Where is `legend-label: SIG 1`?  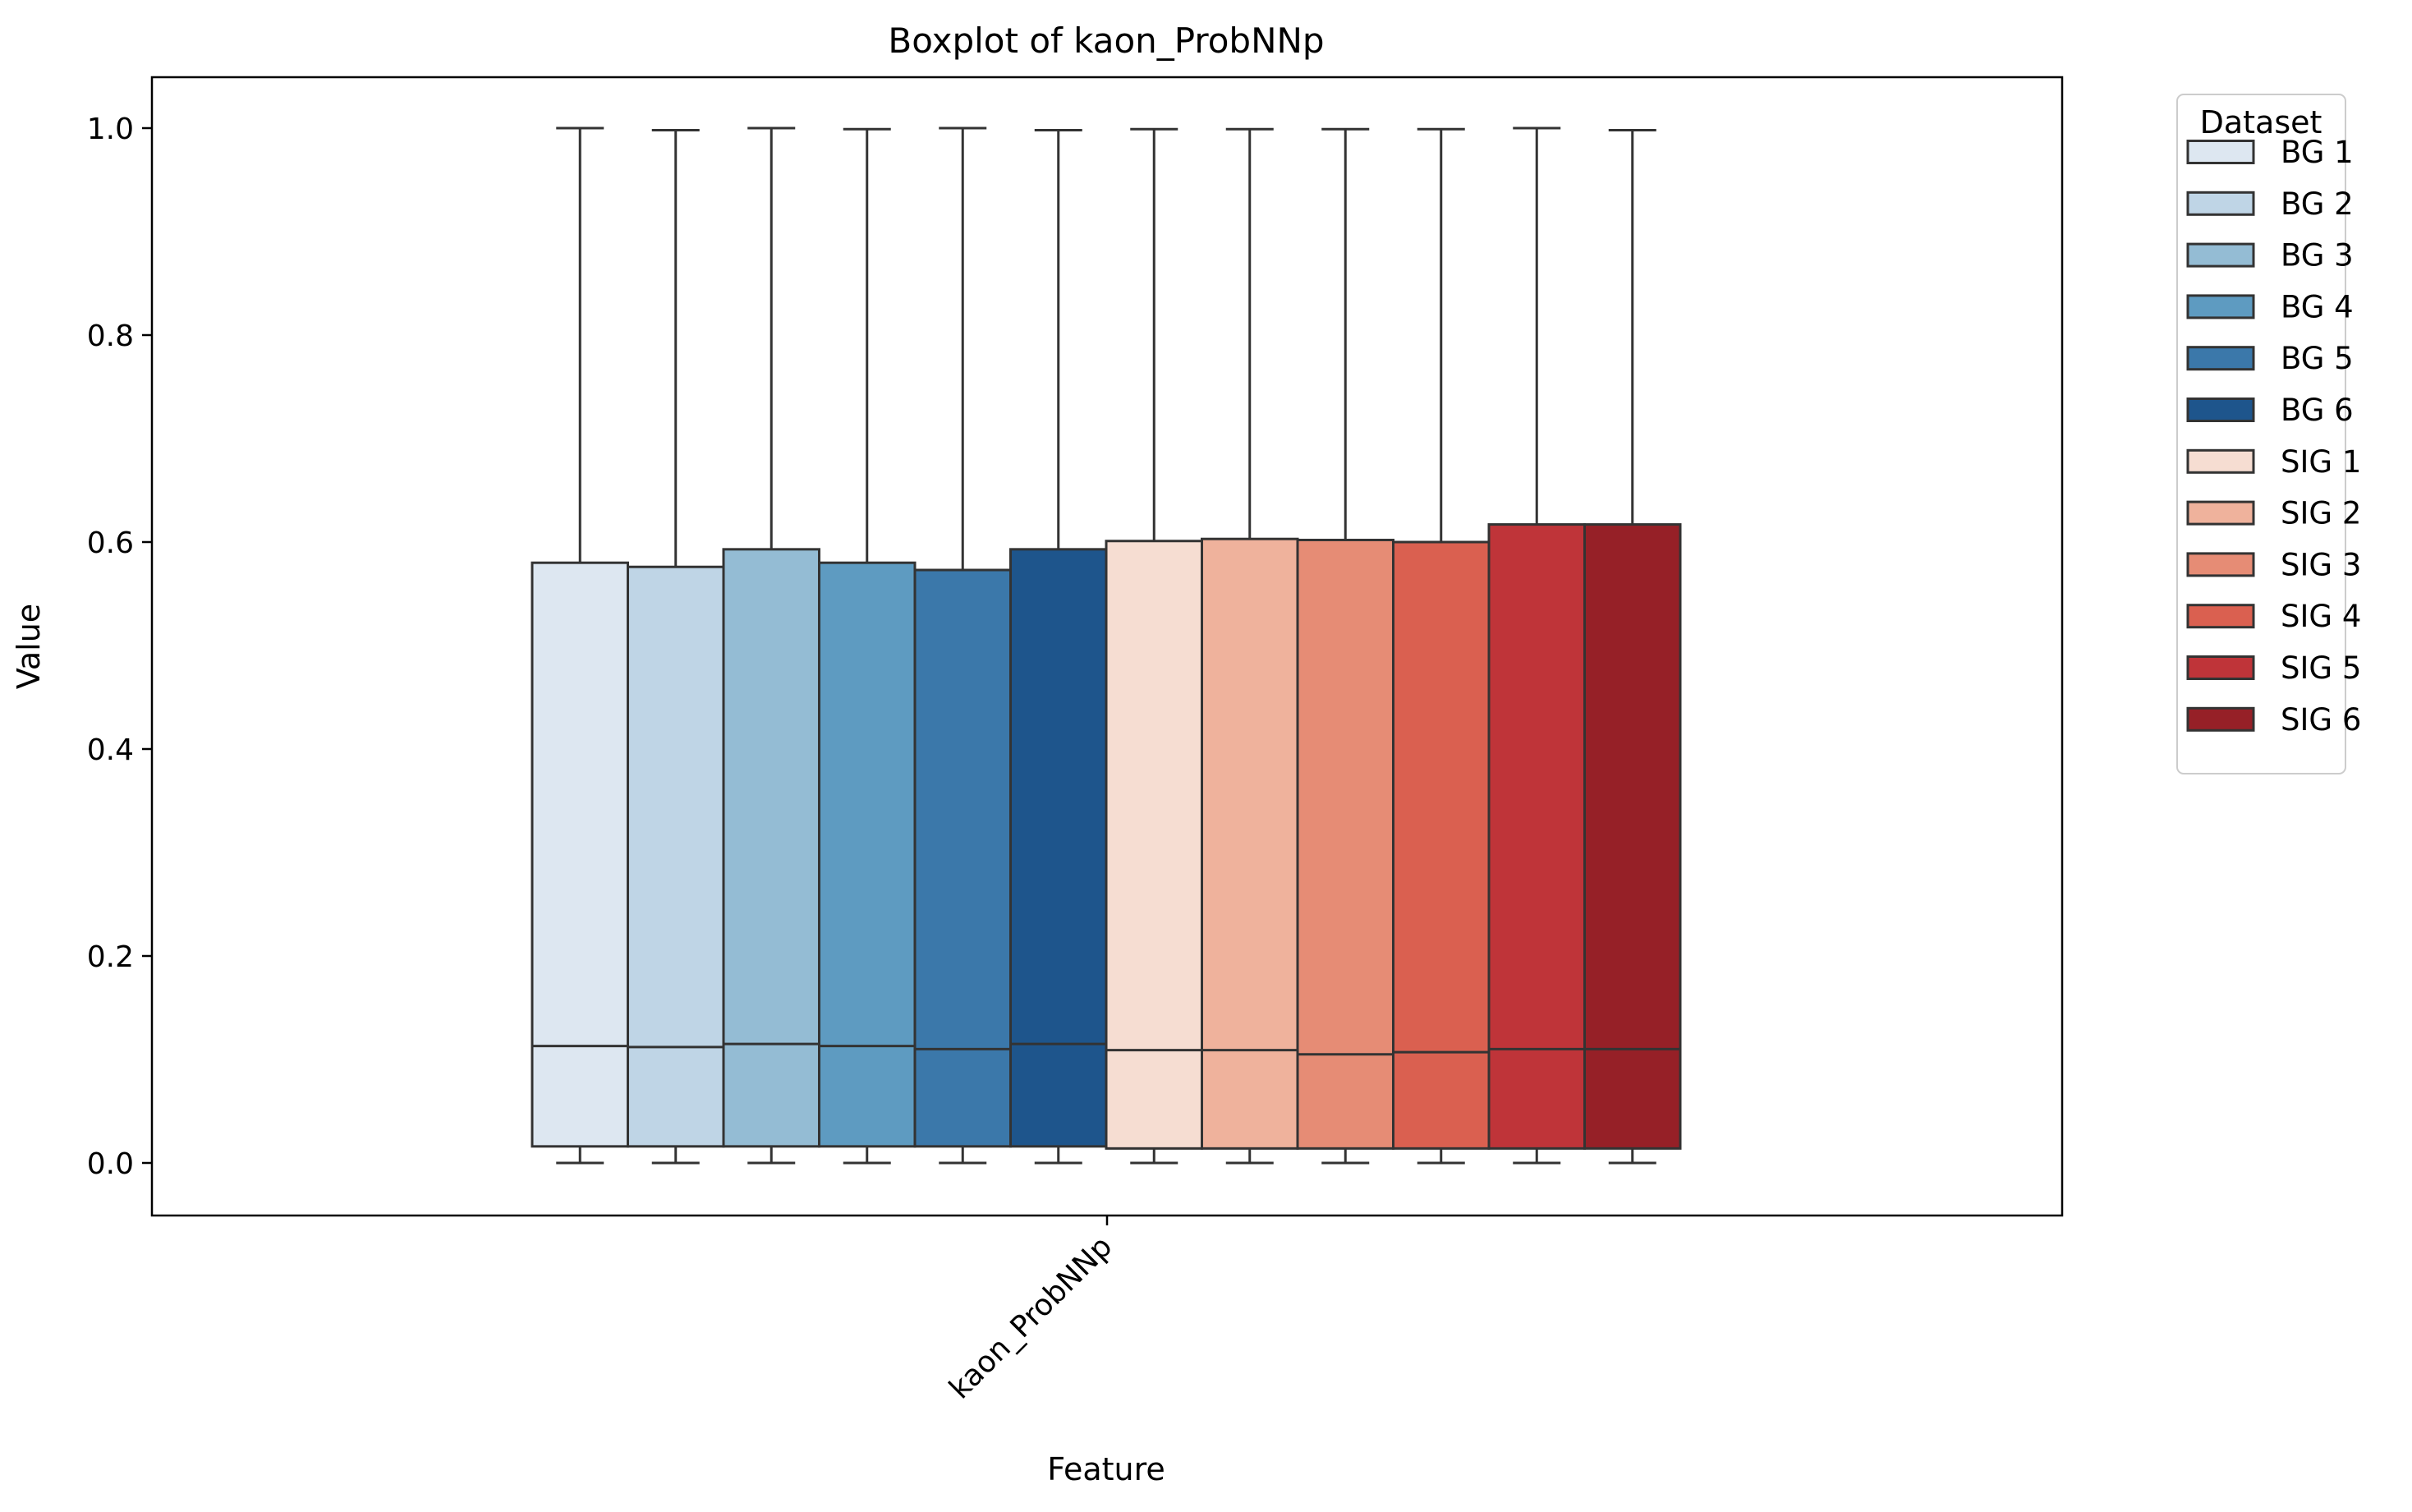
legend-label: SIG 1 is located at coordinates (2321, 462).